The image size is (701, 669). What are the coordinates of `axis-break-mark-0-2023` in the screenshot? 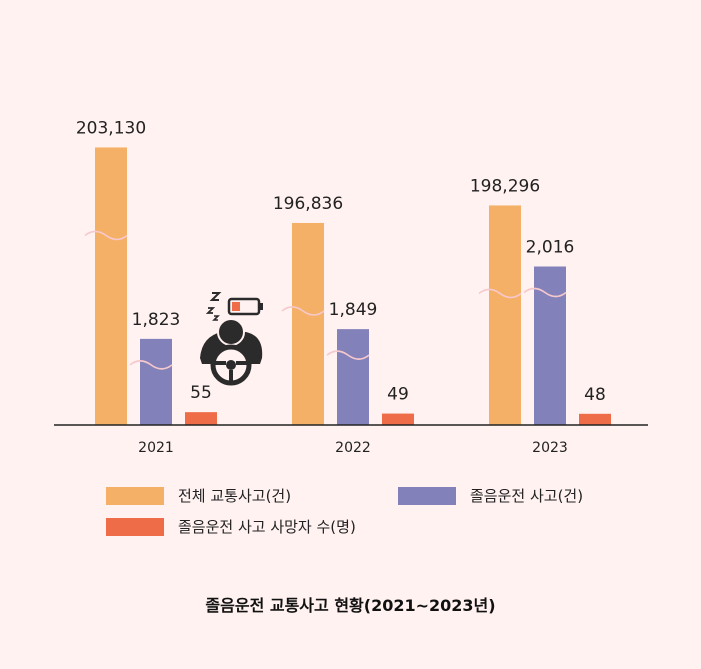 It's located at (500, 293).